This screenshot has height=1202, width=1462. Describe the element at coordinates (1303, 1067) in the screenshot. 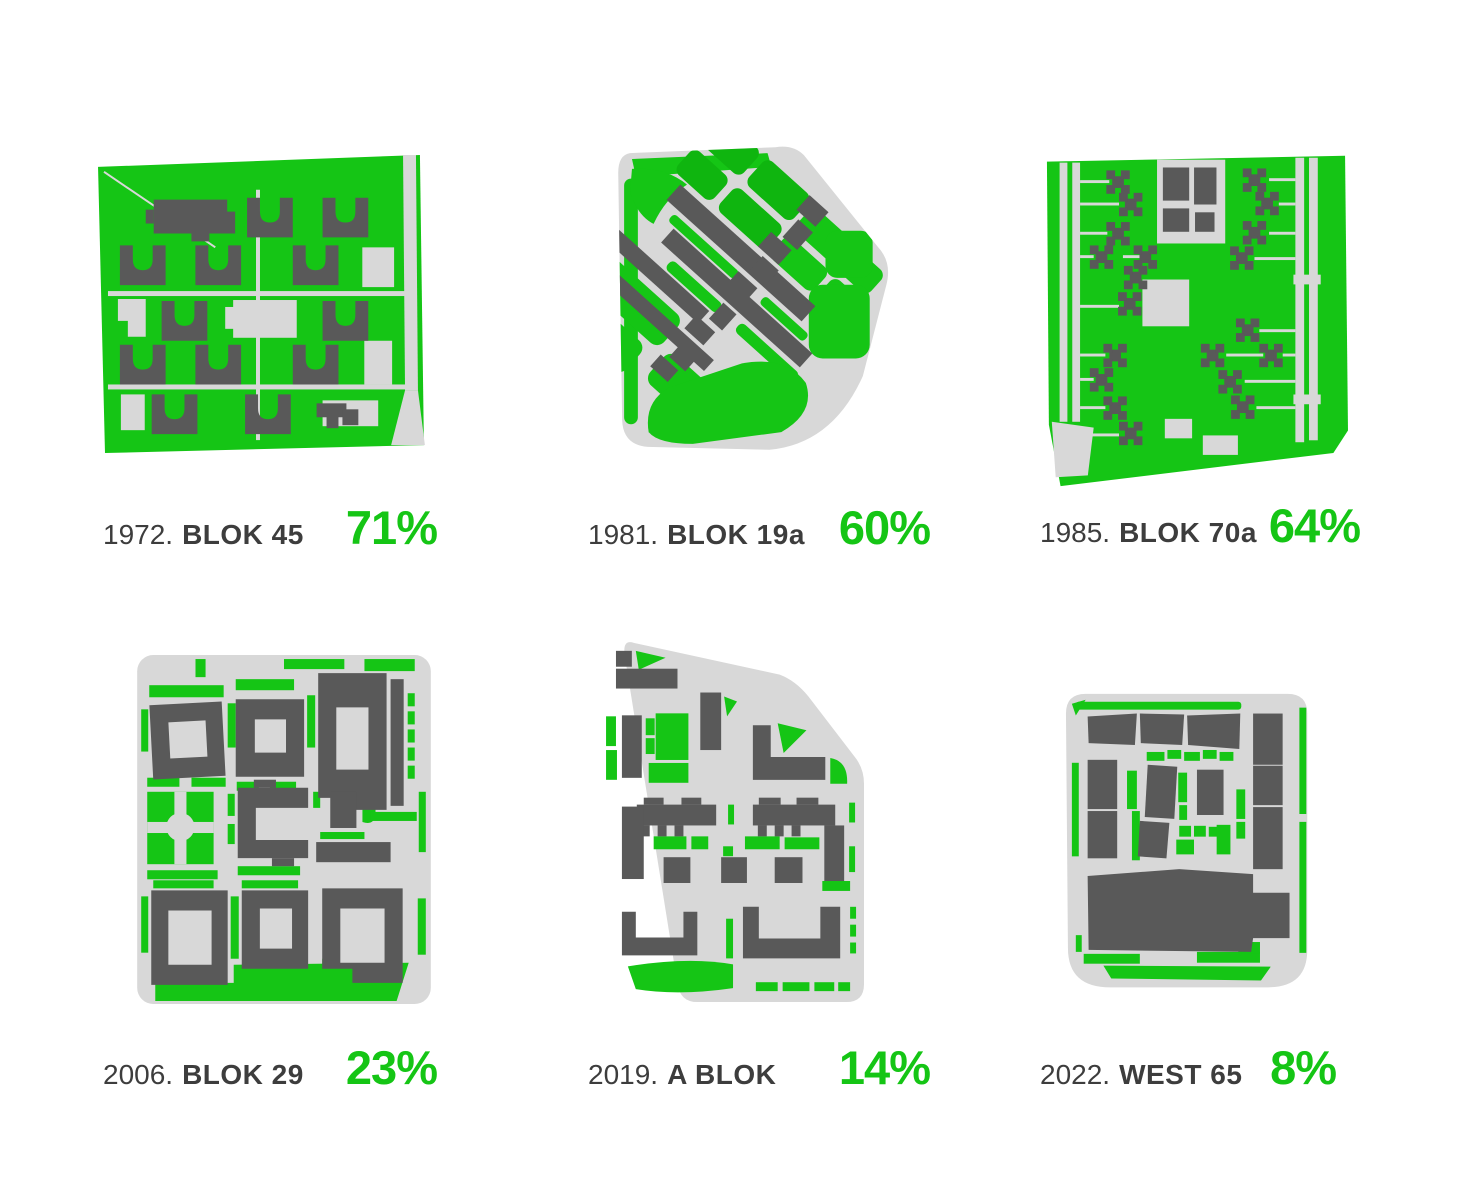

I see `green-percentage: 8%` at that location.